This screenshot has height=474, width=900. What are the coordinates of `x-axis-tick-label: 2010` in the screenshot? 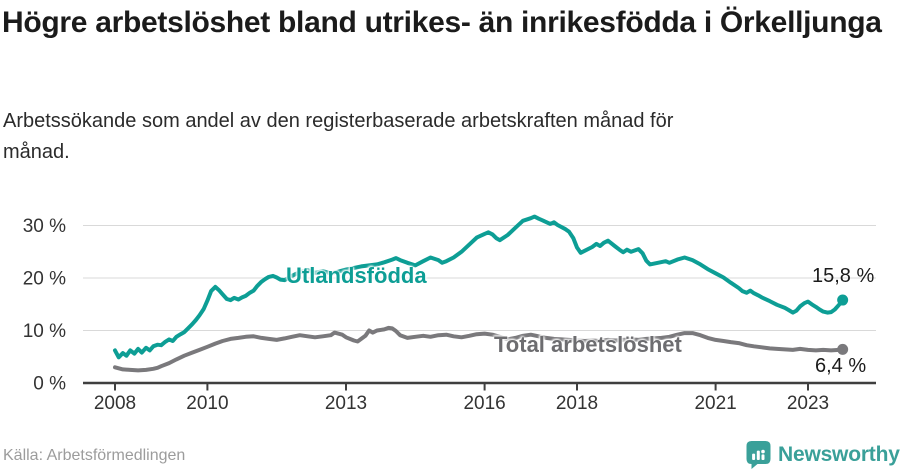 It's located at (207, 403).